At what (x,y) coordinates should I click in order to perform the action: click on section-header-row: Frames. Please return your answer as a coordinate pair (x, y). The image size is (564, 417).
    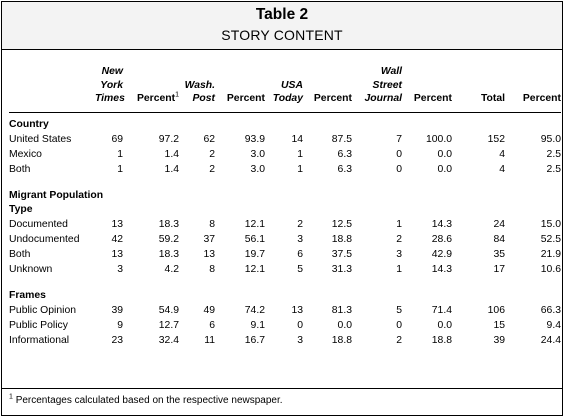
    Looking at the image, I should click on (285, 296).